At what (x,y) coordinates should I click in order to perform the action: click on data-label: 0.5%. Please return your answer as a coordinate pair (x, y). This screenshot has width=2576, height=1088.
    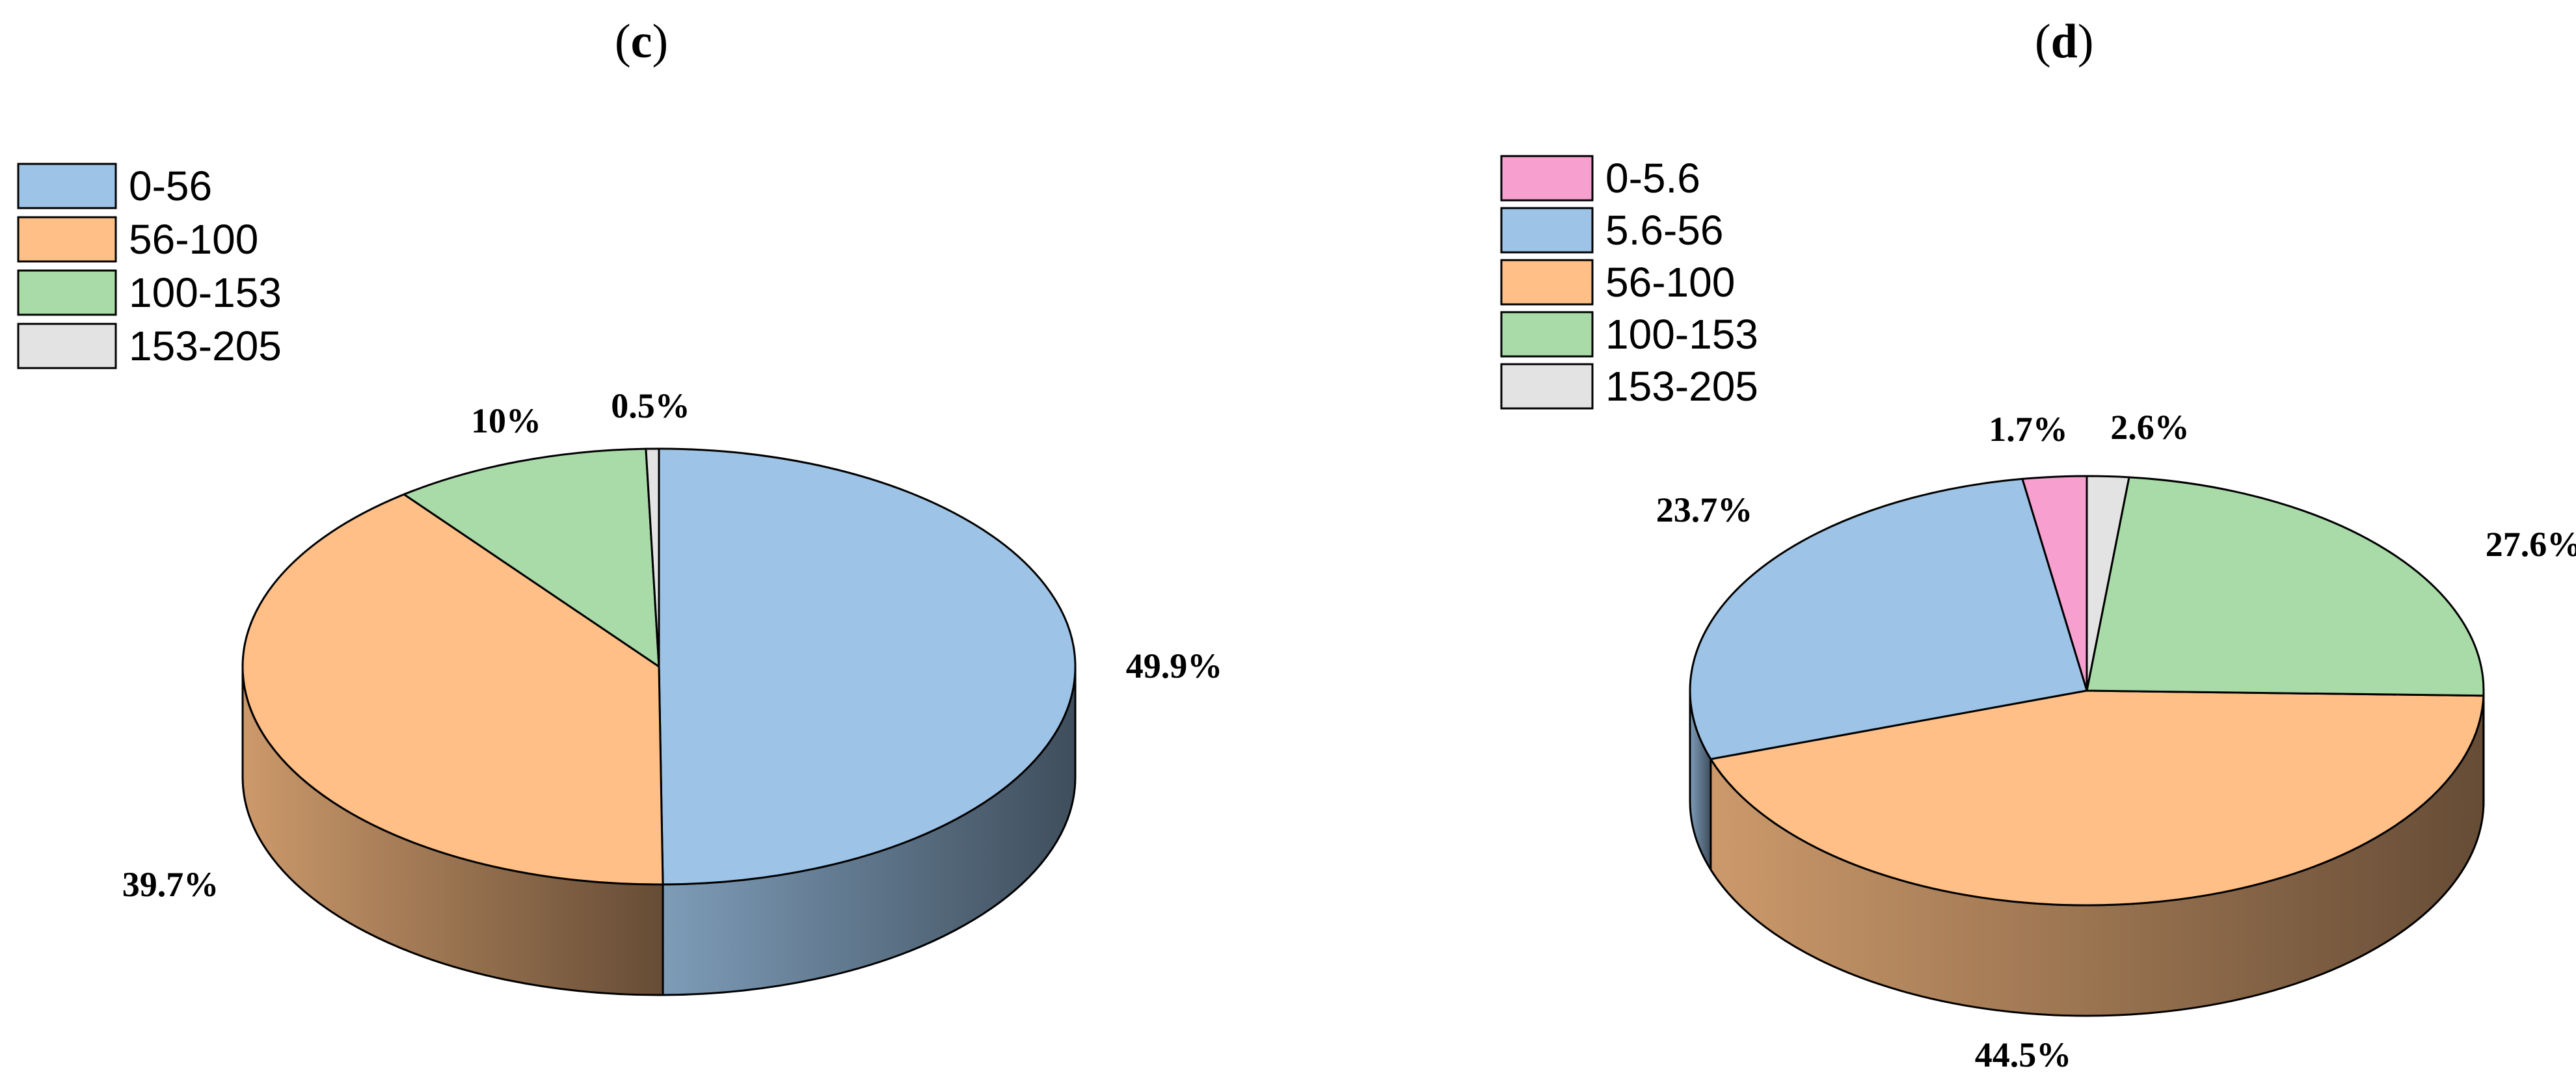
    Looking at the image, I should click on (650, 405).